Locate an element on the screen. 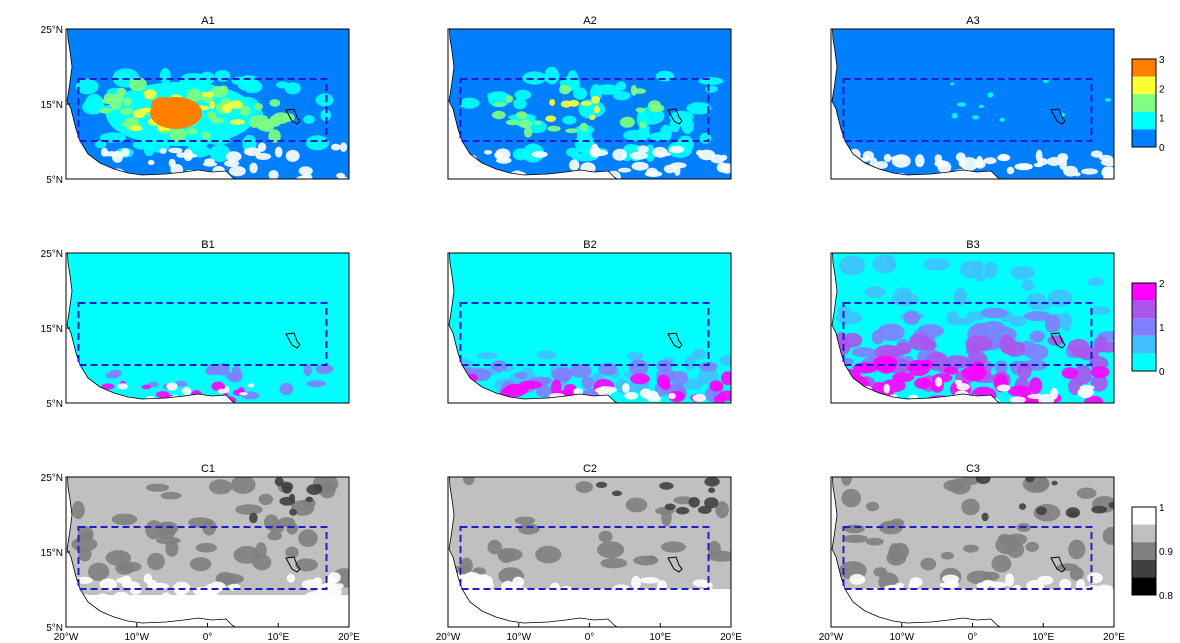  map-panel-a2: A2 is located at coordinates (589, 97).